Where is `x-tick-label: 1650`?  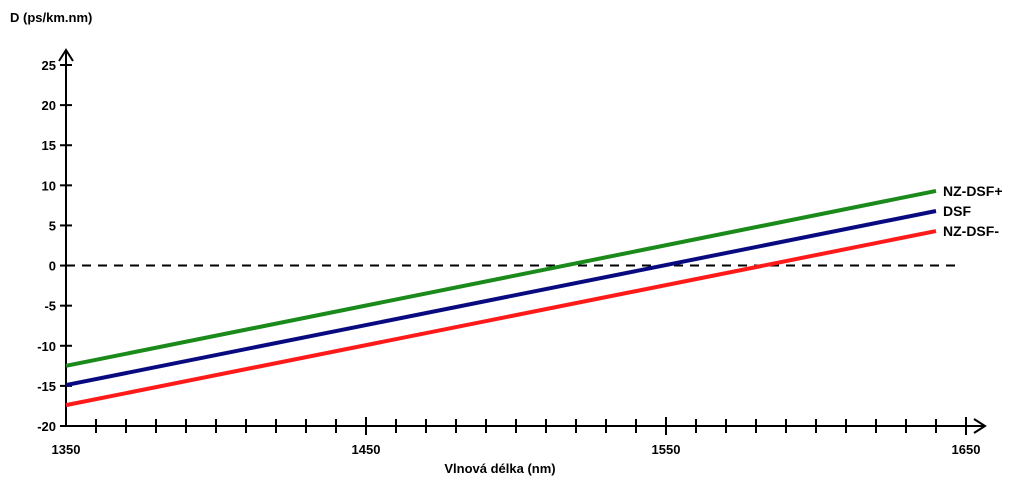 x-tick-label: 1650 is located at coordinates (966, 449).